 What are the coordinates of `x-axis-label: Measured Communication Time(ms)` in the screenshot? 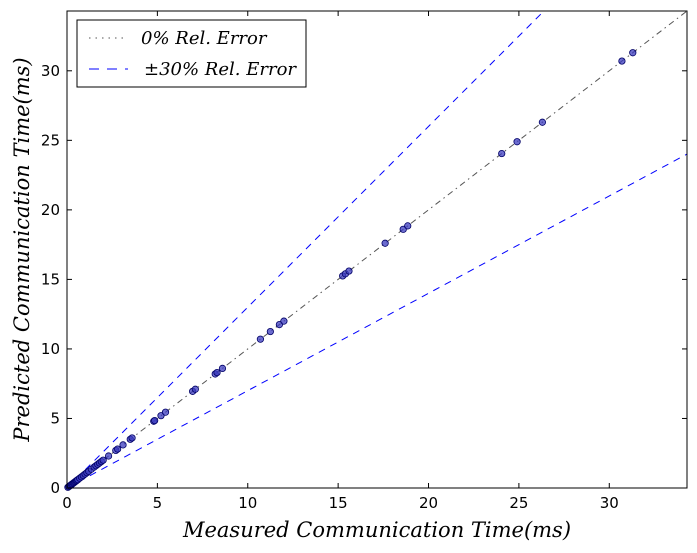 It's located at (376, 530).